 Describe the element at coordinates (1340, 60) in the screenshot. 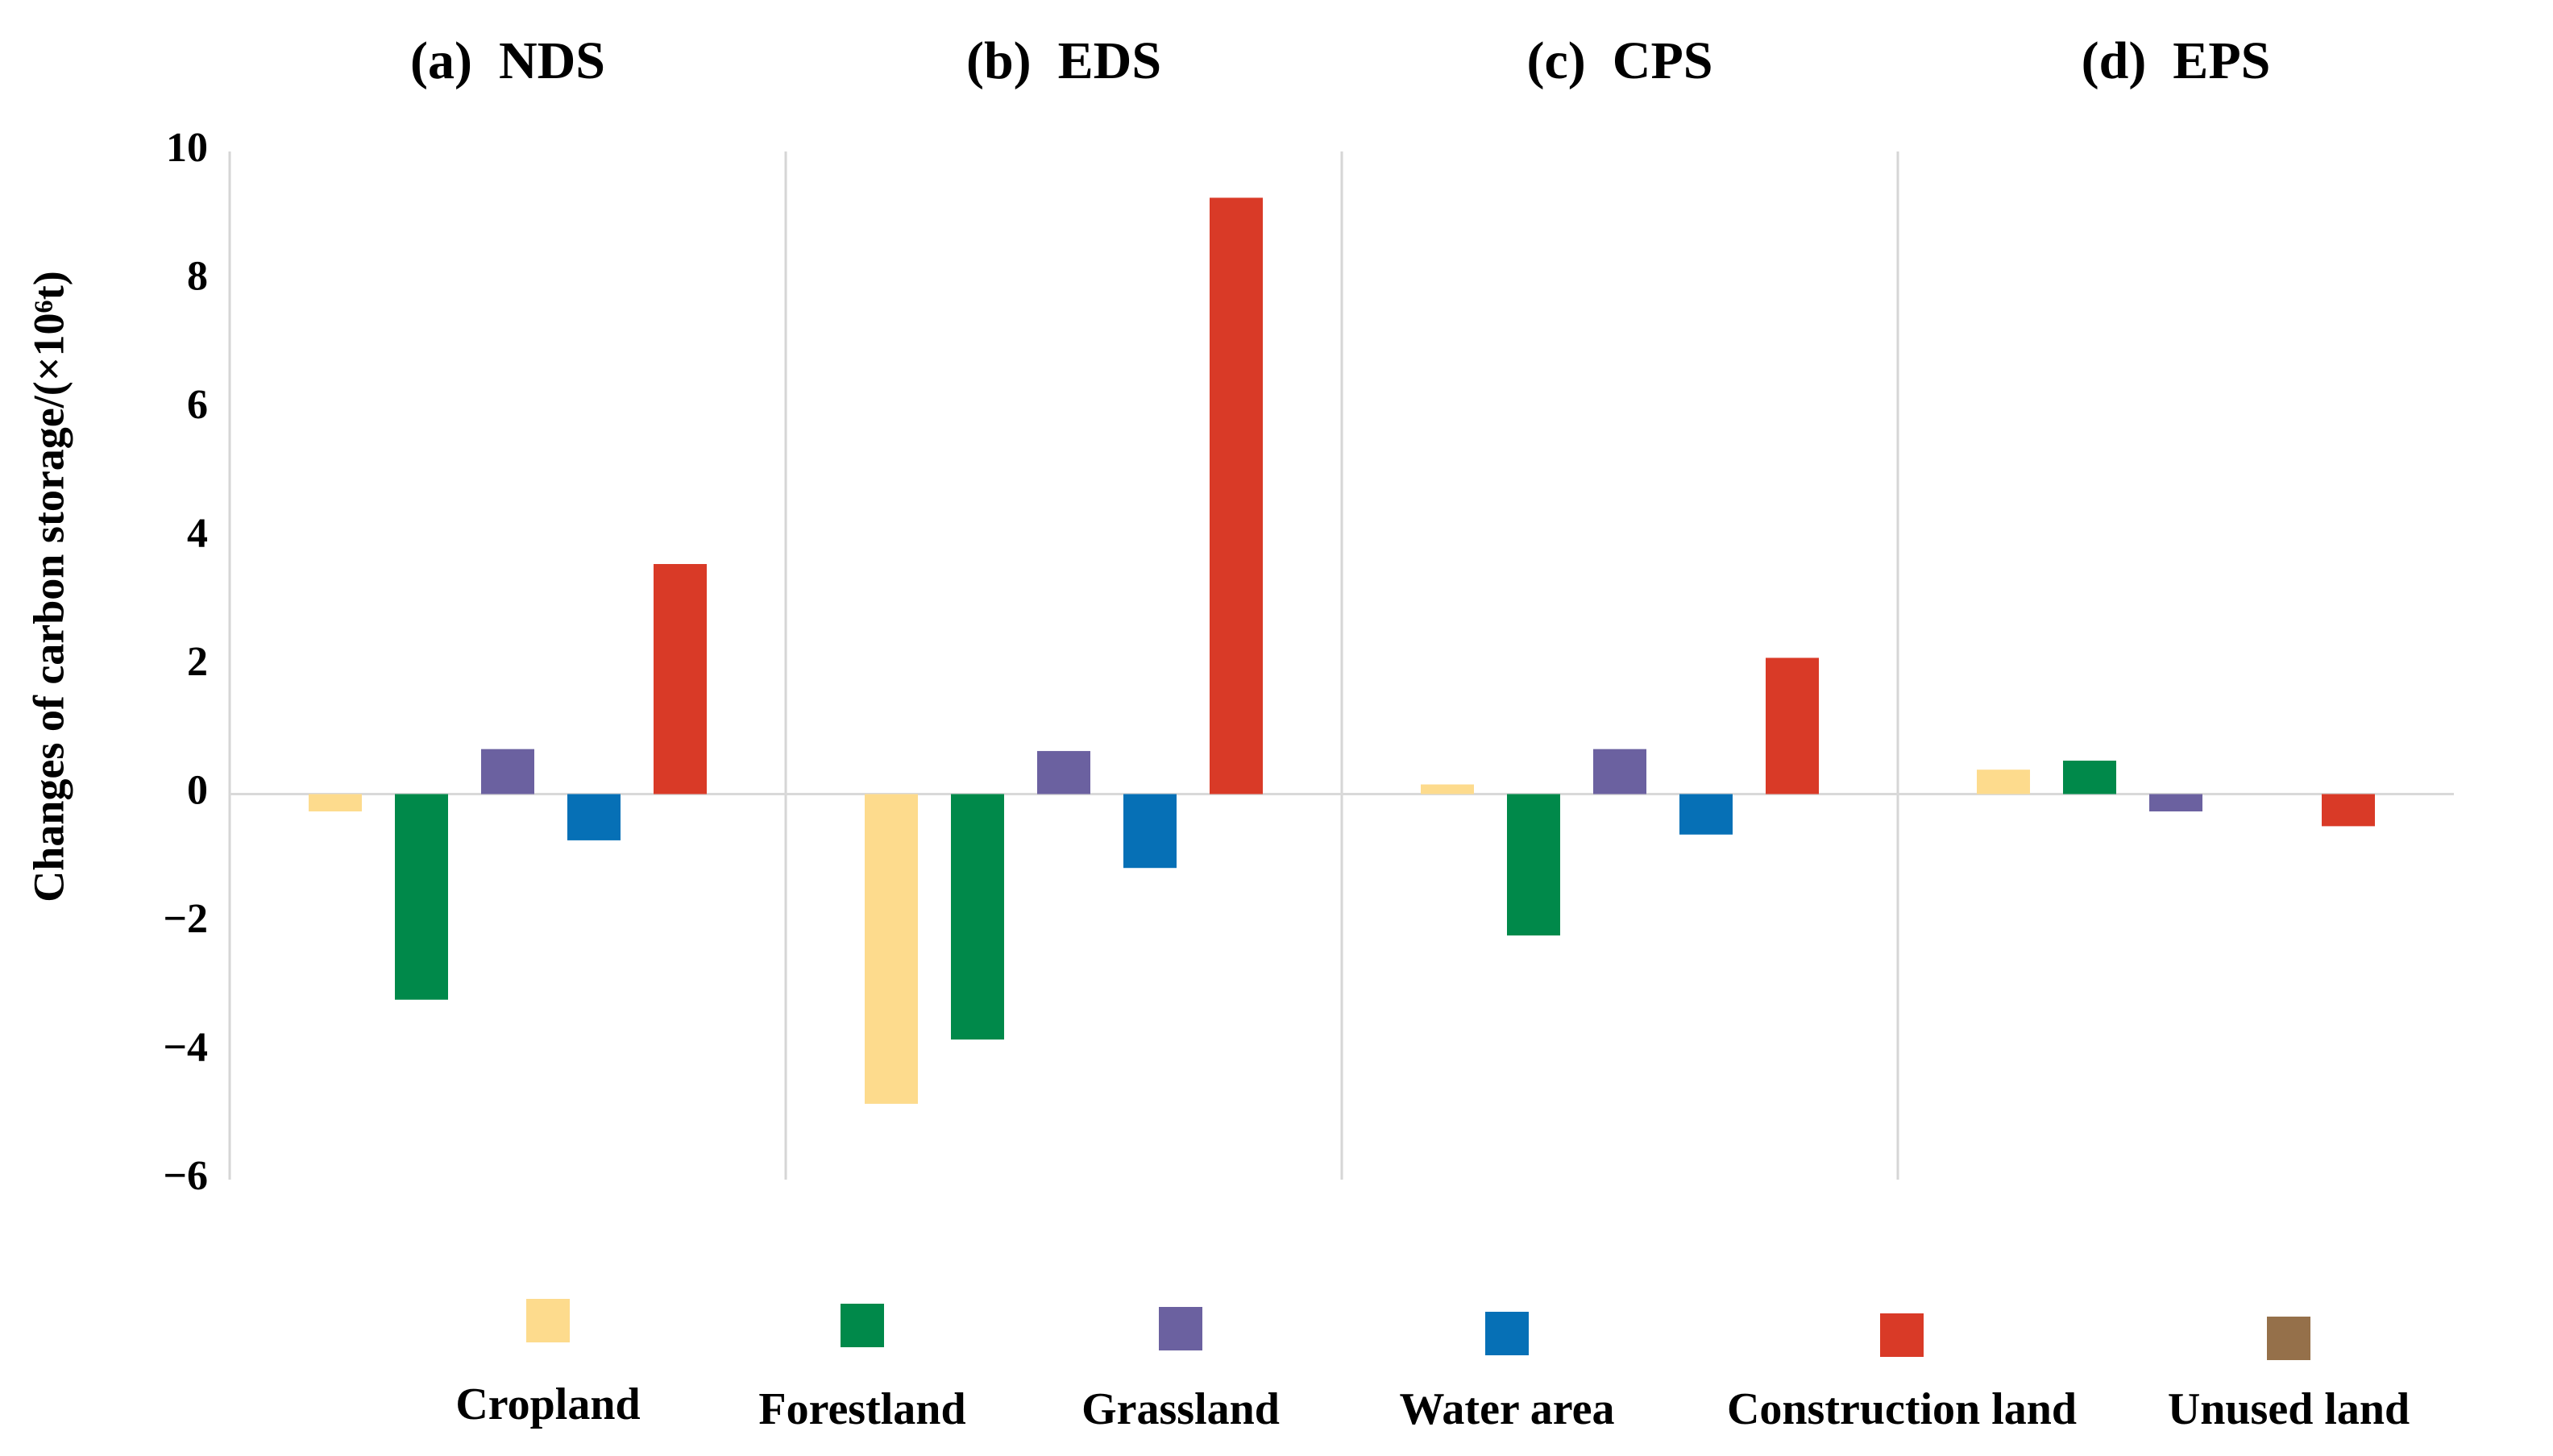

I see `panel-titles: (a) NDS (b) EDS (c) CPS (d) EPS` at that location.